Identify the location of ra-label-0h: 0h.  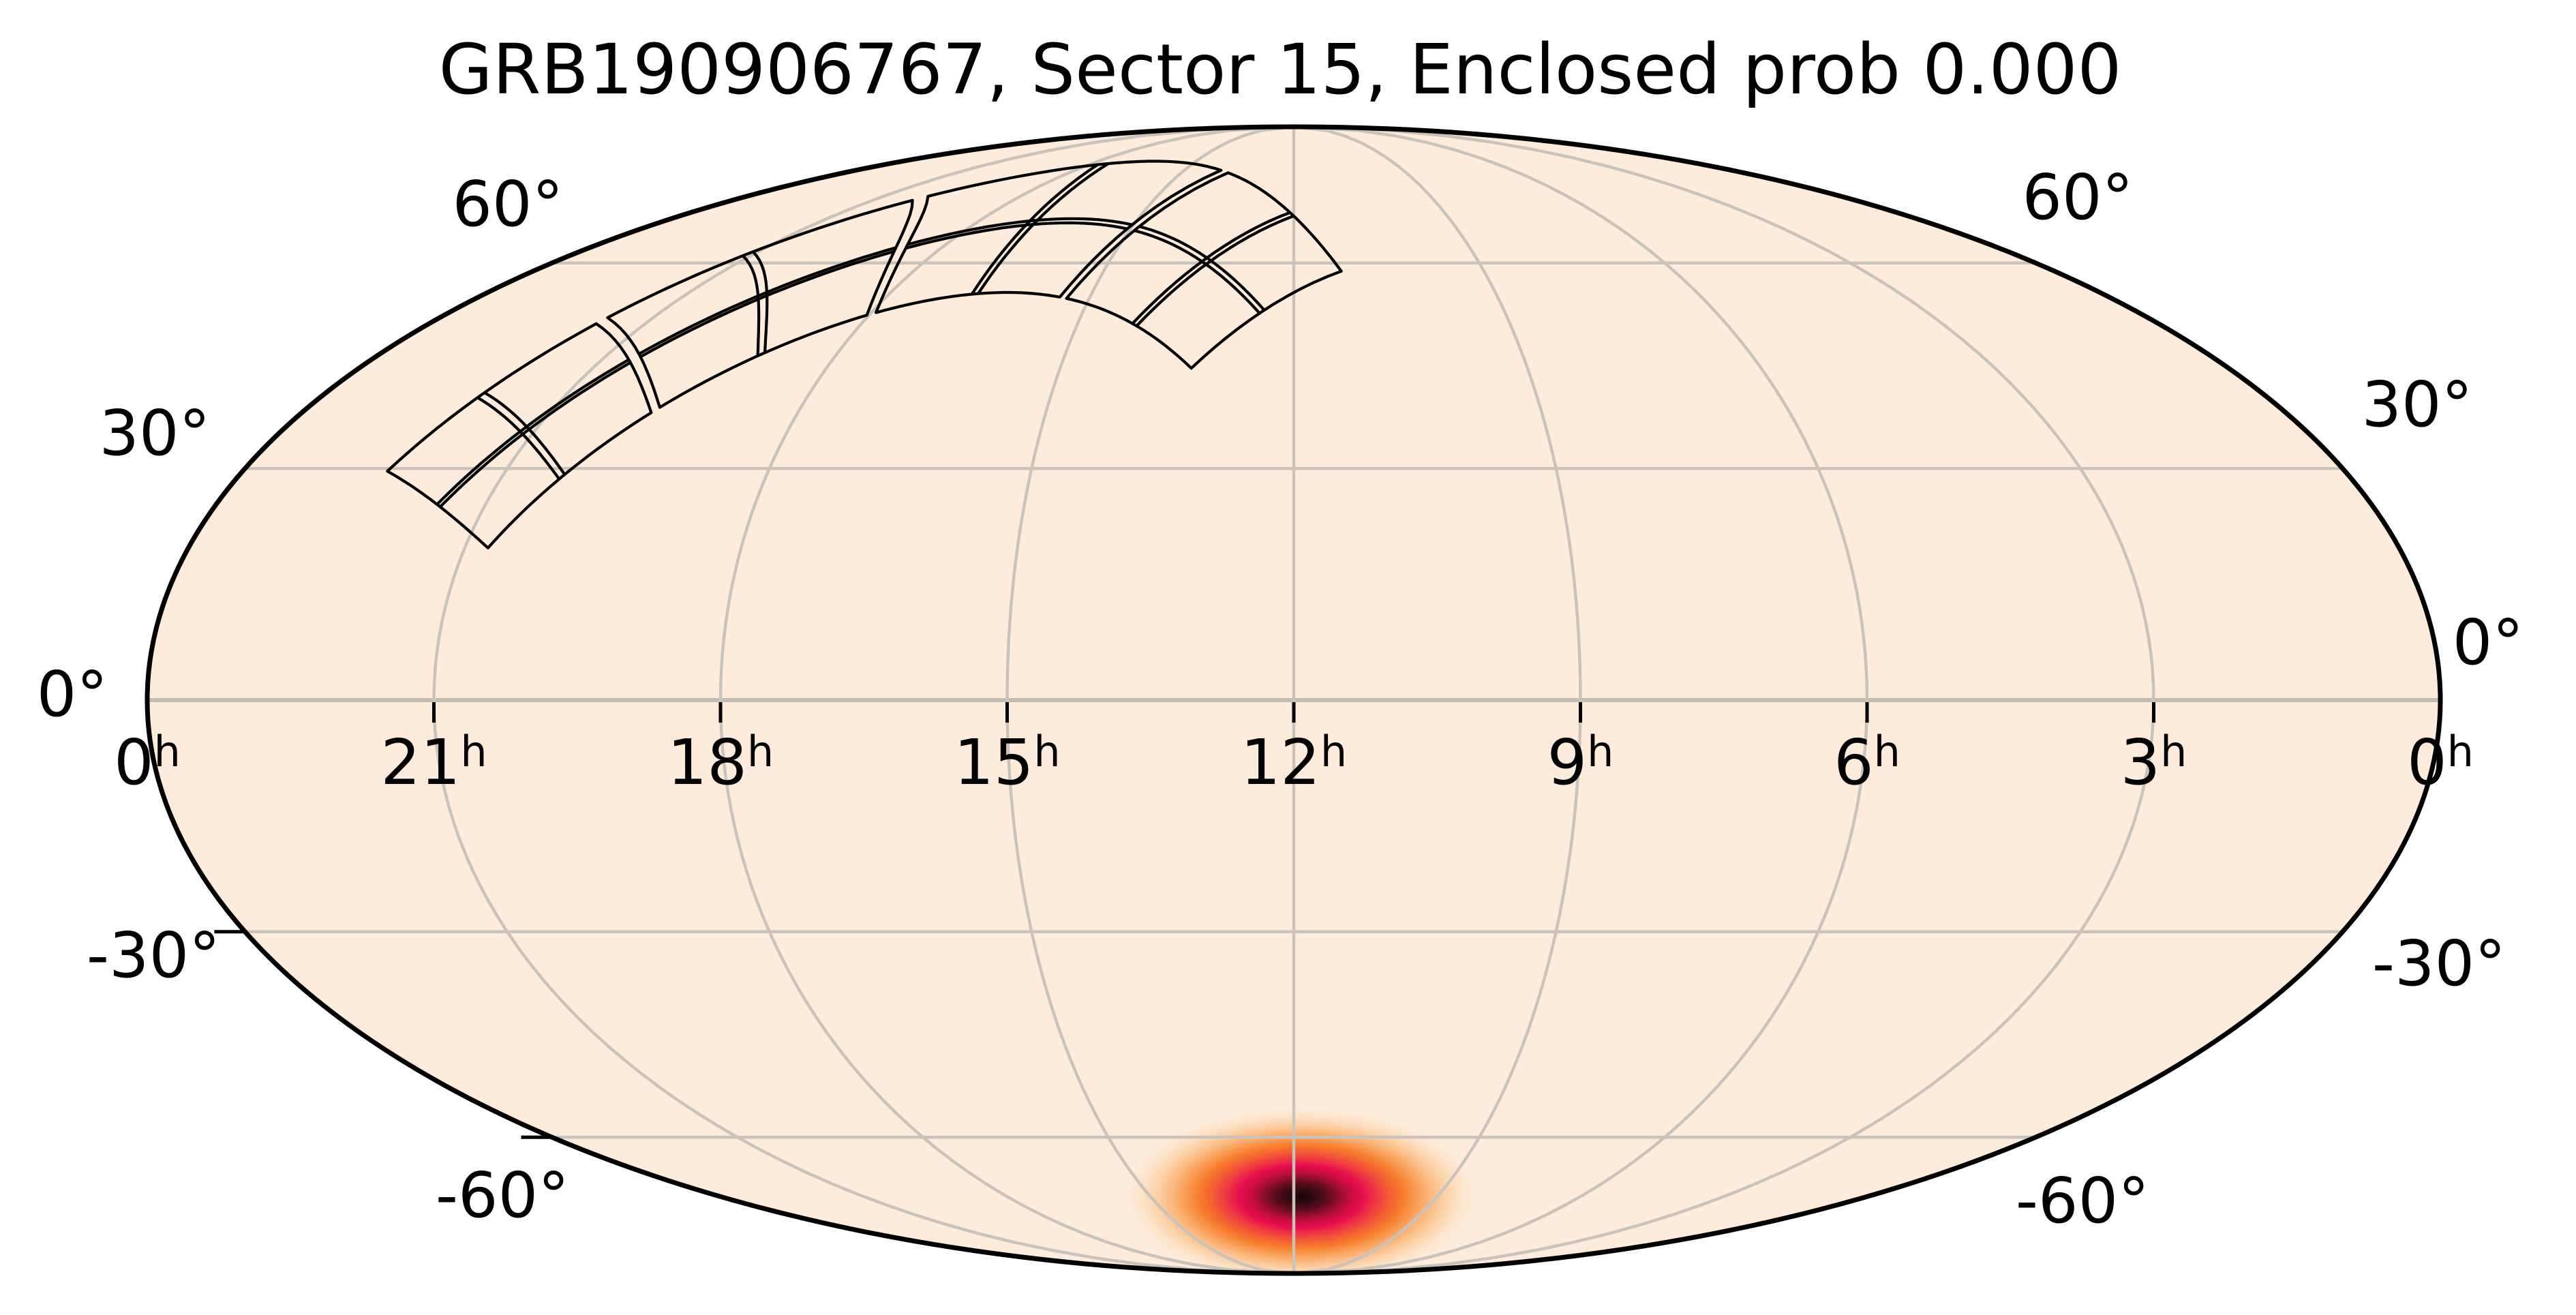
(2440, 762).